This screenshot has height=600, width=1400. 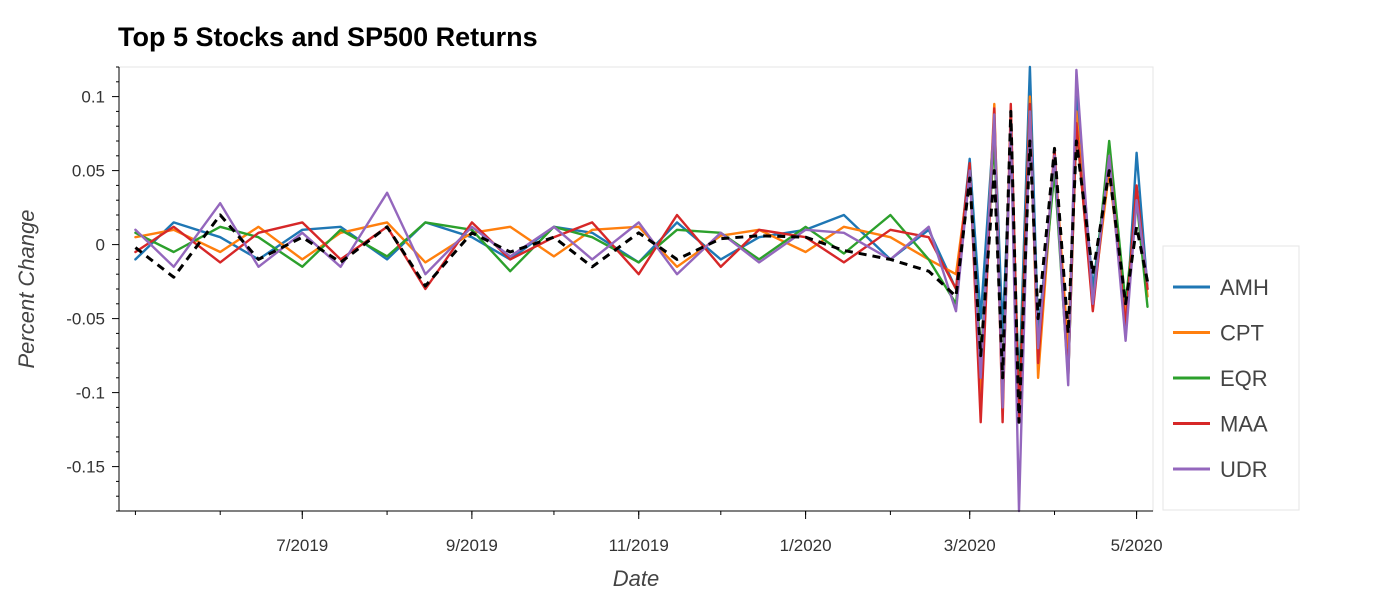 What do you see at coordinates (472, 545) in the screenshot?
I see `x-tick-label: 9/2019` at bounding box center [472, 545].